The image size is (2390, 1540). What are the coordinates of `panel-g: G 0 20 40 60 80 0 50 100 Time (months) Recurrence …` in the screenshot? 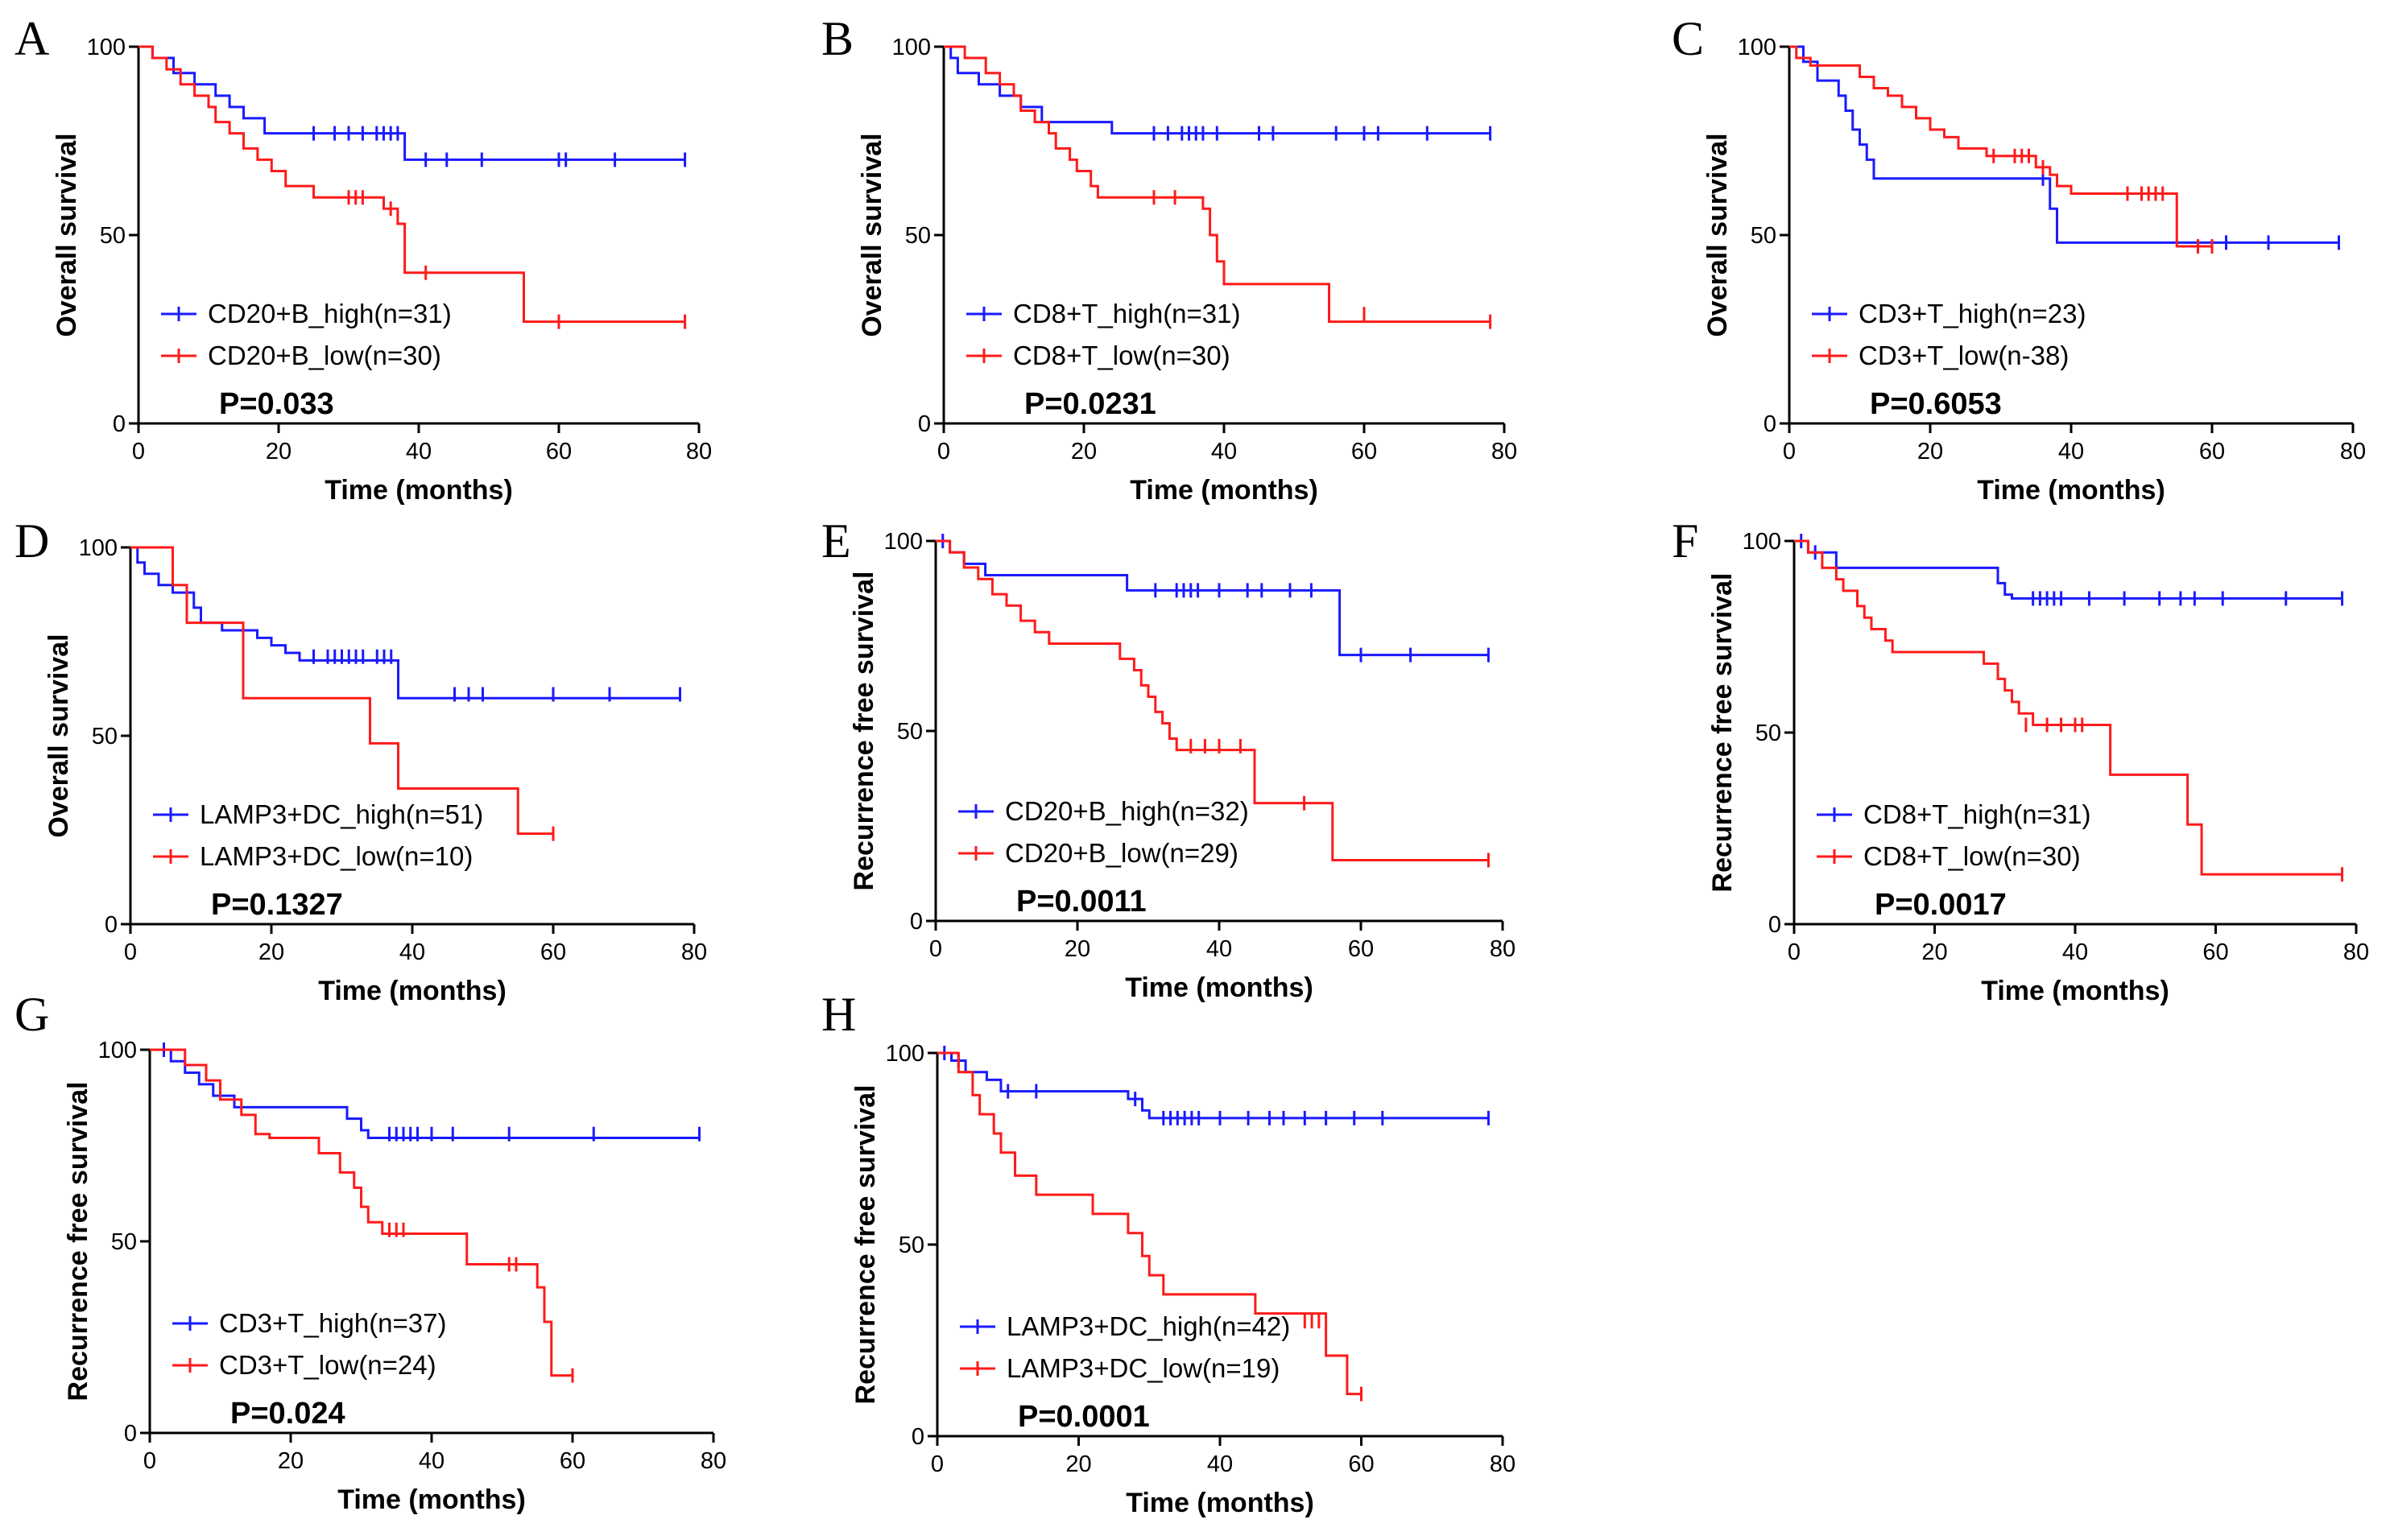 It's located at (370, 1251).